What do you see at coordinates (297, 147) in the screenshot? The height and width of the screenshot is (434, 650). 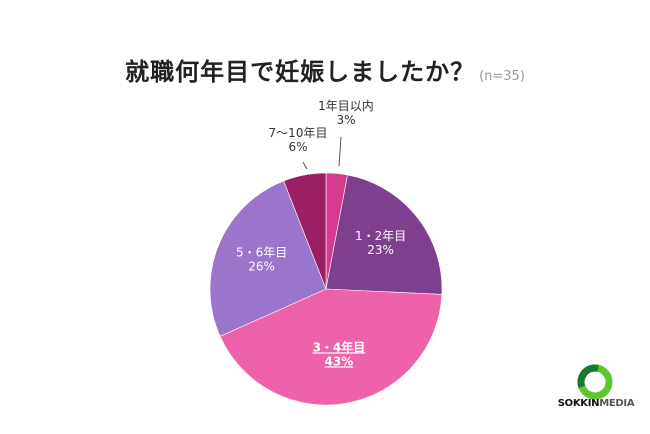 I see `slice-5-percent-text: 6%` at bounding box center [297, 147].